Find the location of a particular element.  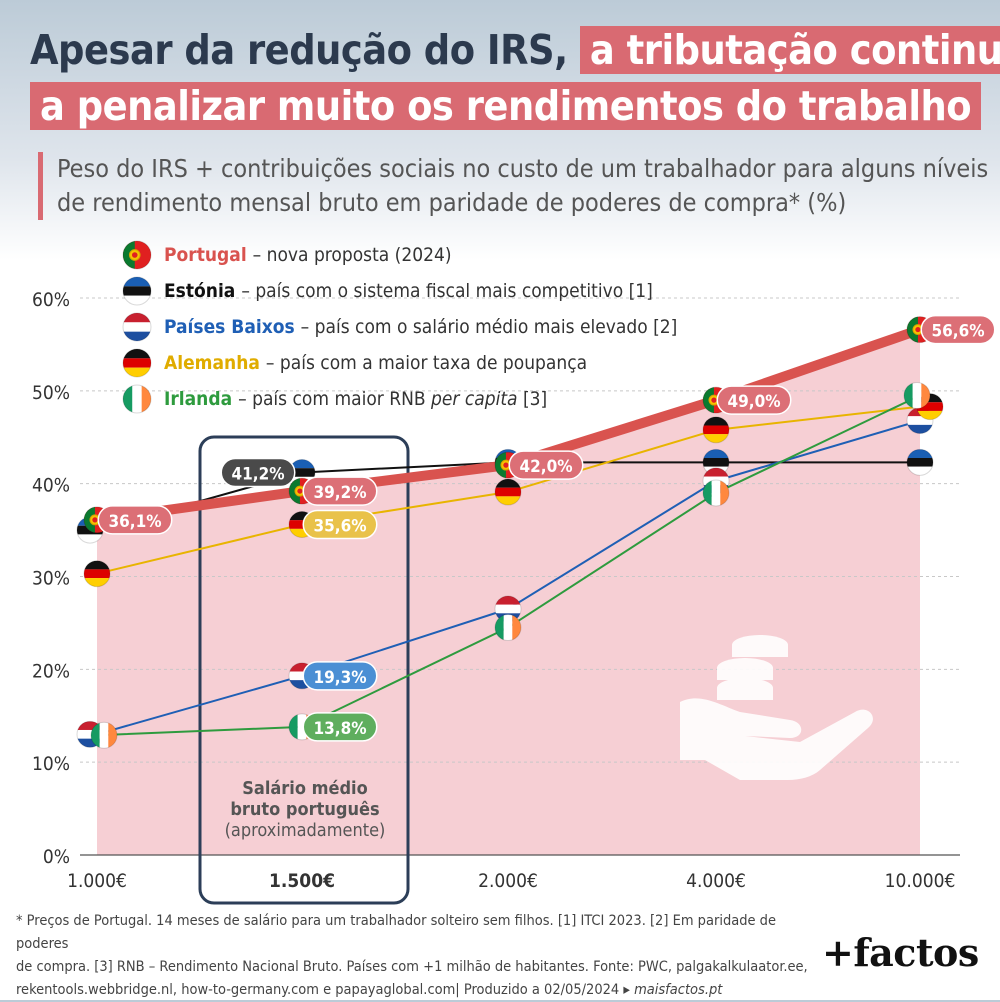

portugal-flag-icon-shape is located at coordinates (137, 255).